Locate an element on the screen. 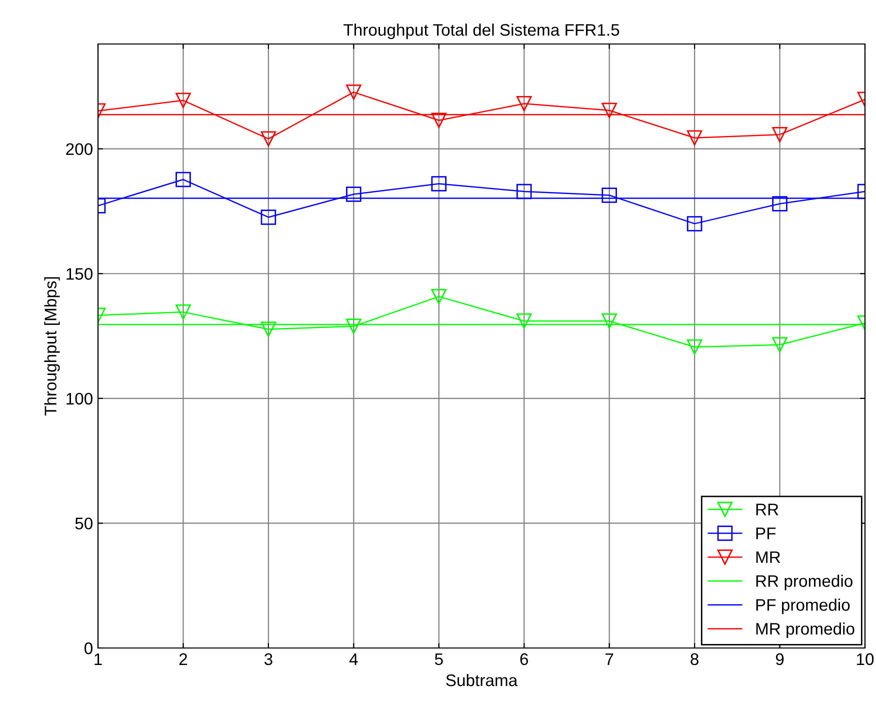 The width and height of the screenshot is (876, 712). x-tick-label: 10 is located at coordinates (865, 659).